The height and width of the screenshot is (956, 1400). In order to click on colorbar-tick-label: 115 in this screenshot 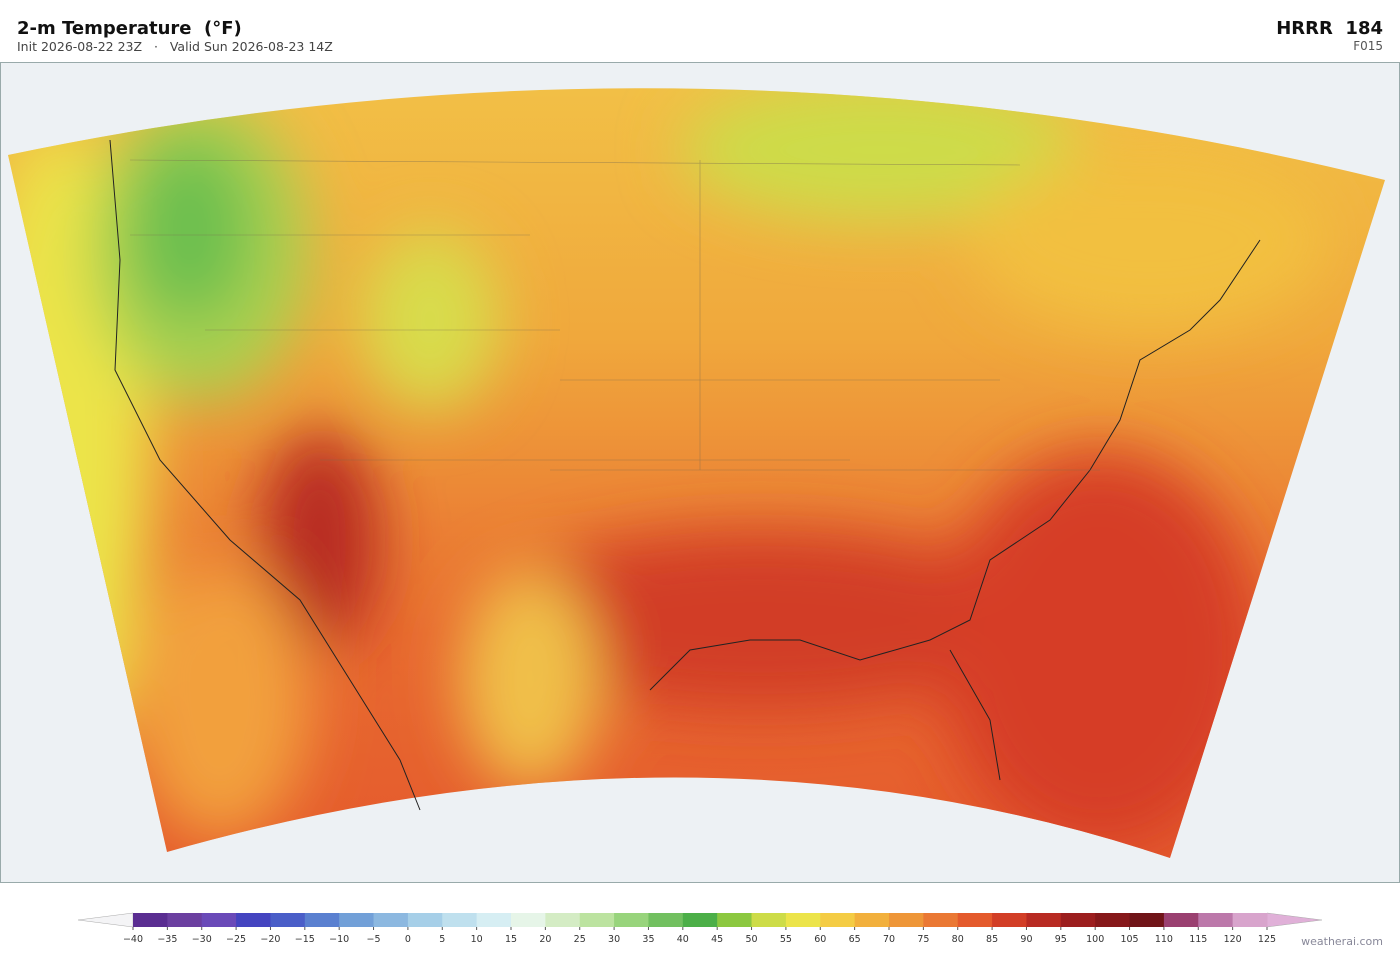, I will do `click(1198, 939)`.